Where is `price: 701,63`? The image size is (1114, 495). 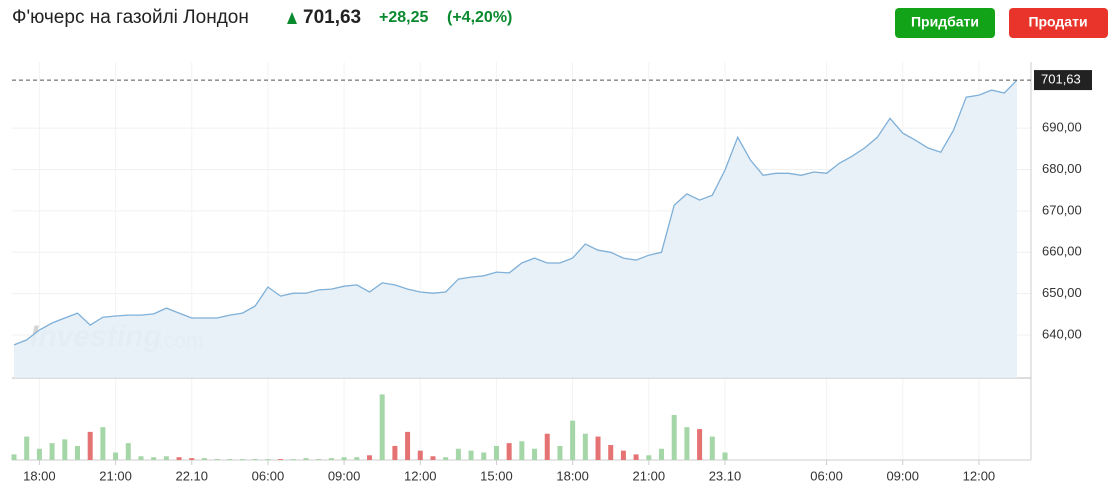 price: 701,63 is located at coordinates (332, 17).